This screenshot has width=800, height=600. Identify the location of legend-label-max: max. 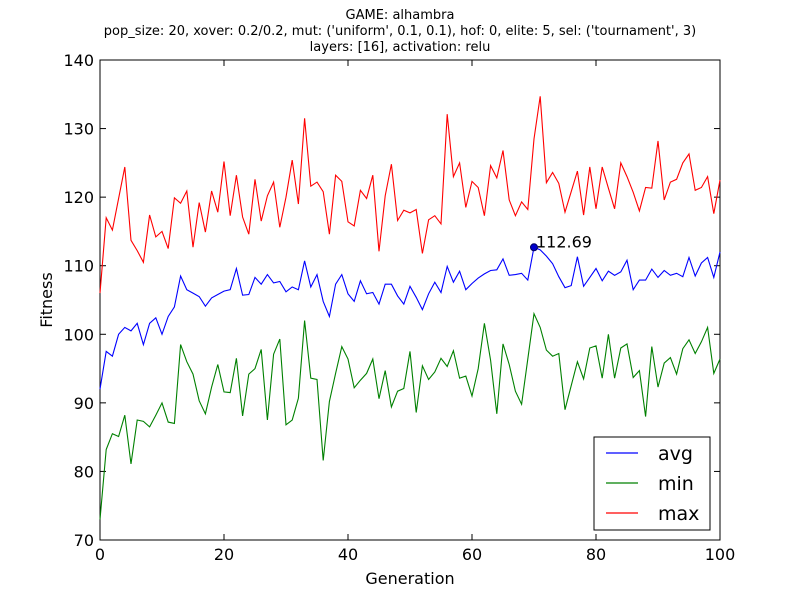
(678, 514).